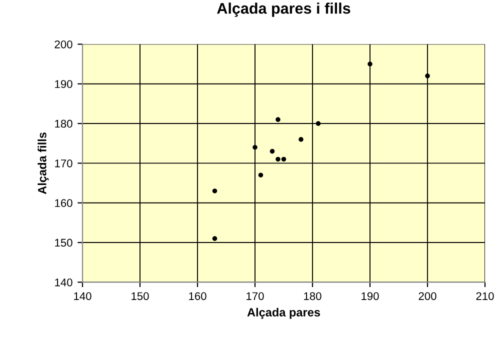 The height and width of the screenshot is (340, 500). What do you see at coordinates (63, 242) in the screenshot?
I see `y-tick-label: 150` at bounding box center [63, 242].